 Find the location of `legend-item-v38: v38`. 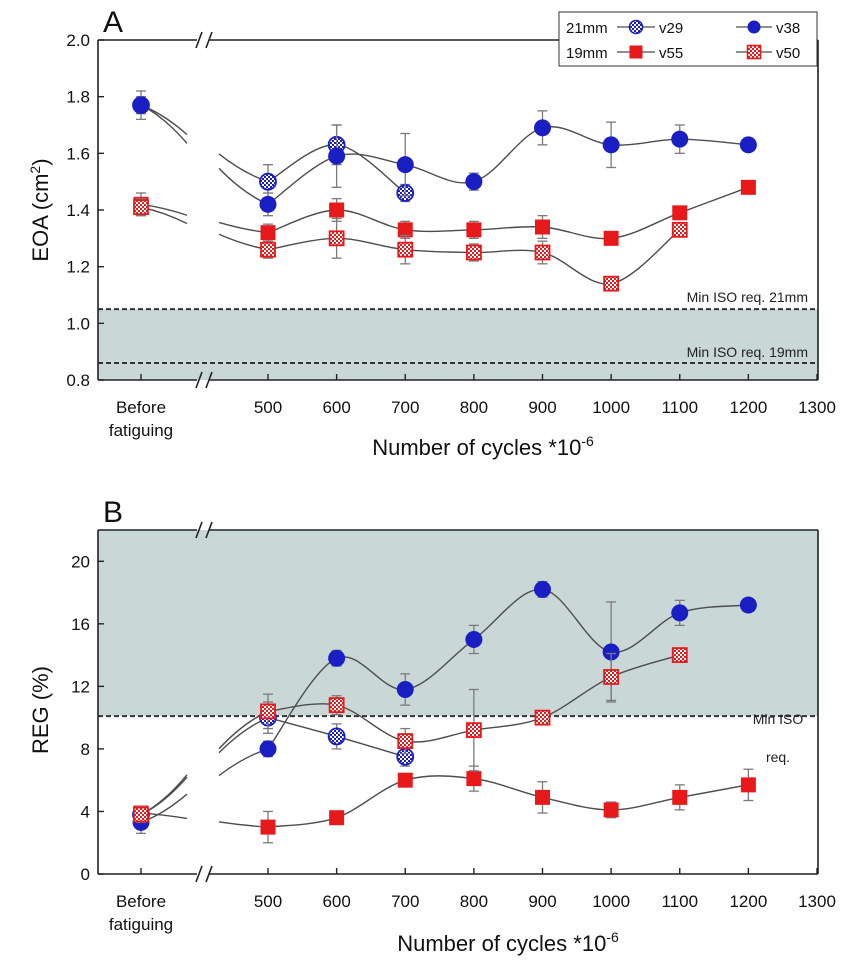

legend-item-v38: v38 is located at coordinates (768, 28).